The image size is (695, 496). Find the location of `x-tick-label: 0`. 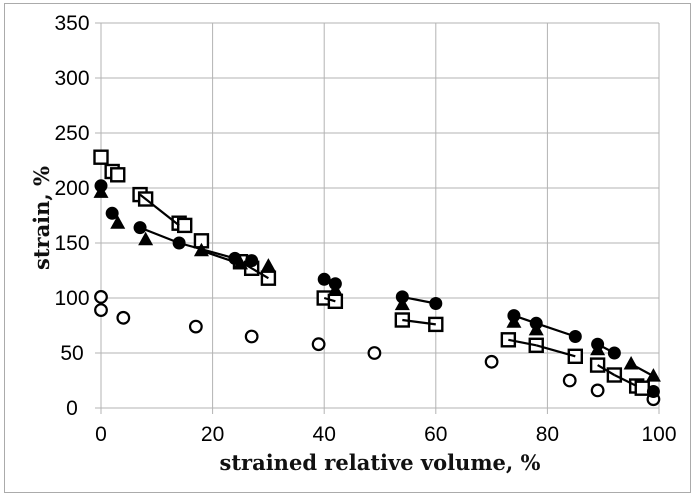

x-tick-label: 0 is located at coordinates (101, 434).